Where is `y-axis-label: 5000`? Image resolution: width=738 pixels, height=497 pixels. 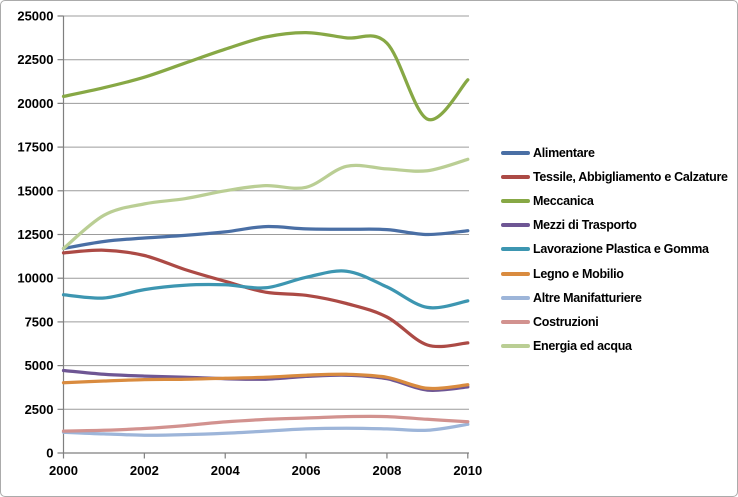 y-axis-label: 5000 is located at coordinates (39, 365).